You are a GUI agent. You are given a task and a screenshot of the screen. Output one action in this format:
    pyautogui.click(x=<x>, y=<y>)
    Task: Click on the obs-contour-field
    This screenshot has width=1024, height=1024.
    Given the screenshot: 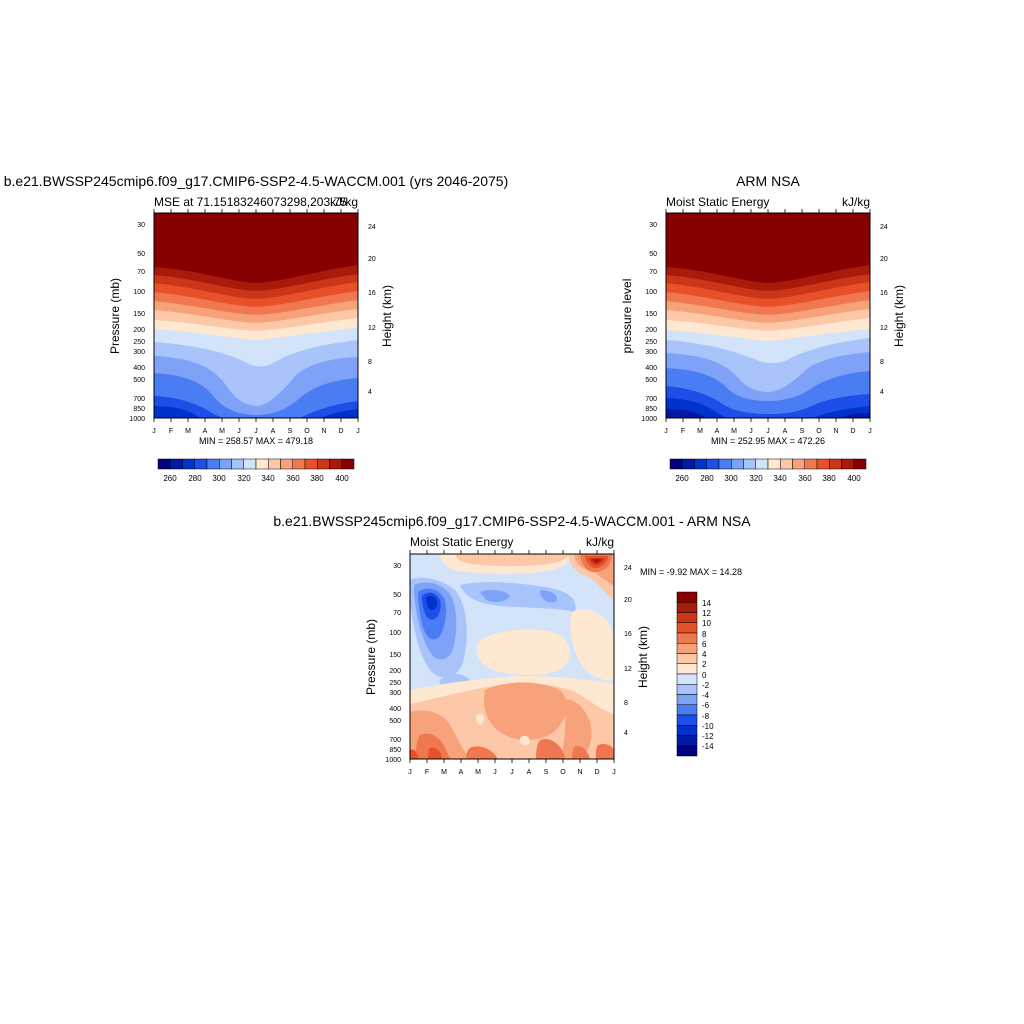 What is the action you would take?
    pyautogui.click(x=768, y=315)
    